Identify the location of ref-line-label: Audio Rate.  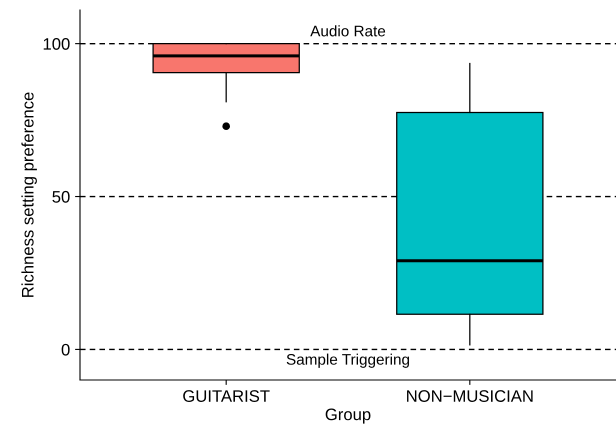
(348, 30).